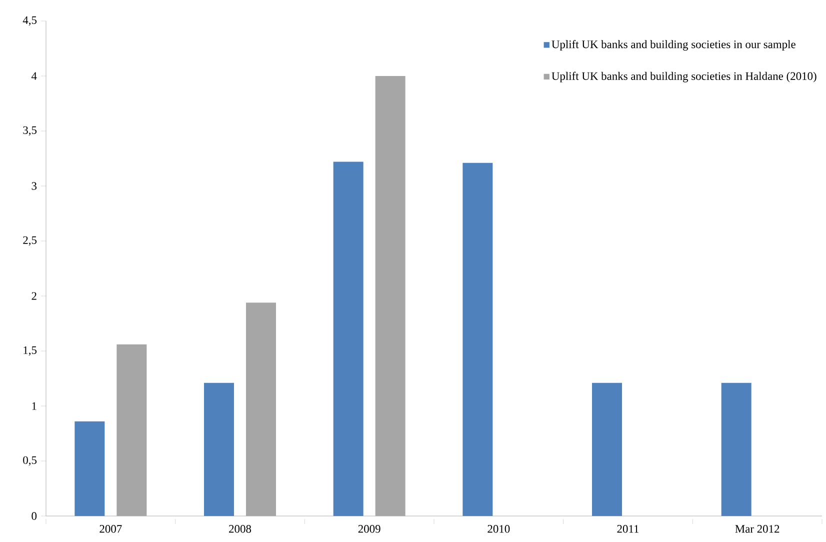  Describe the element at coordinates (628, 529) in the screenshot. I see `x-tick-label: 2011` at that location.